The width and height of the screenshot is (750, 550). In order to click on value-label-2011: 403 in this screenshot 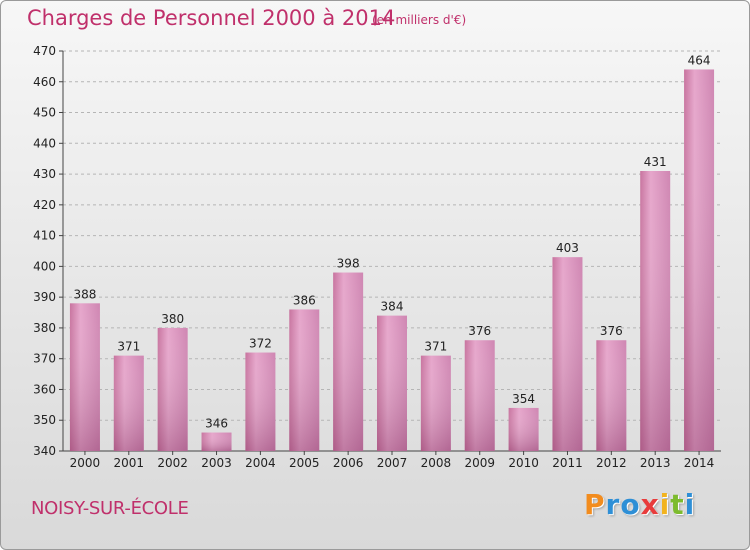, I will do `click(567, 248)`.